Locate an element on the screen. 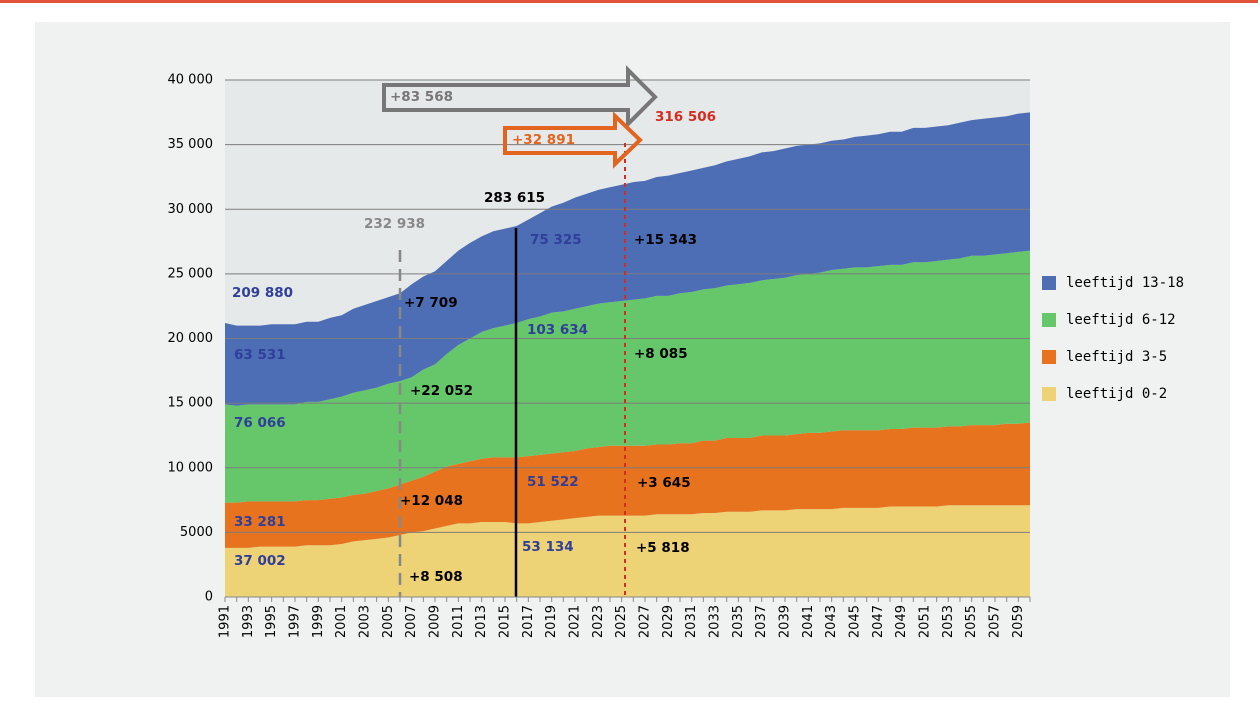  x-tick-label: 2013 is located at coordinates (481, 621).